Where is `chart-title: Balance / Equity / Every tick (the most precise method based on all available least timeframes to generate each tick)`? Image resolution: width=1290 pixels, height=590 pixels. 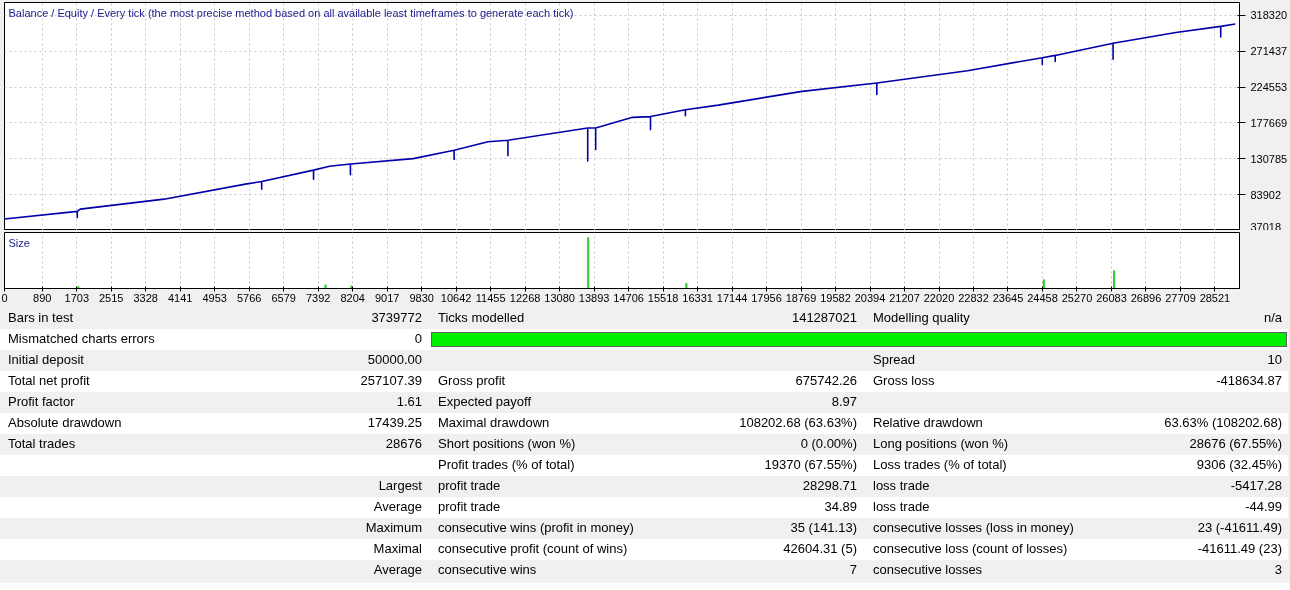 chart-title: Balance / Equity / Every tick (the most precise method based on all available least timeframes to generate each tick) is located at coordinates (291, 12).